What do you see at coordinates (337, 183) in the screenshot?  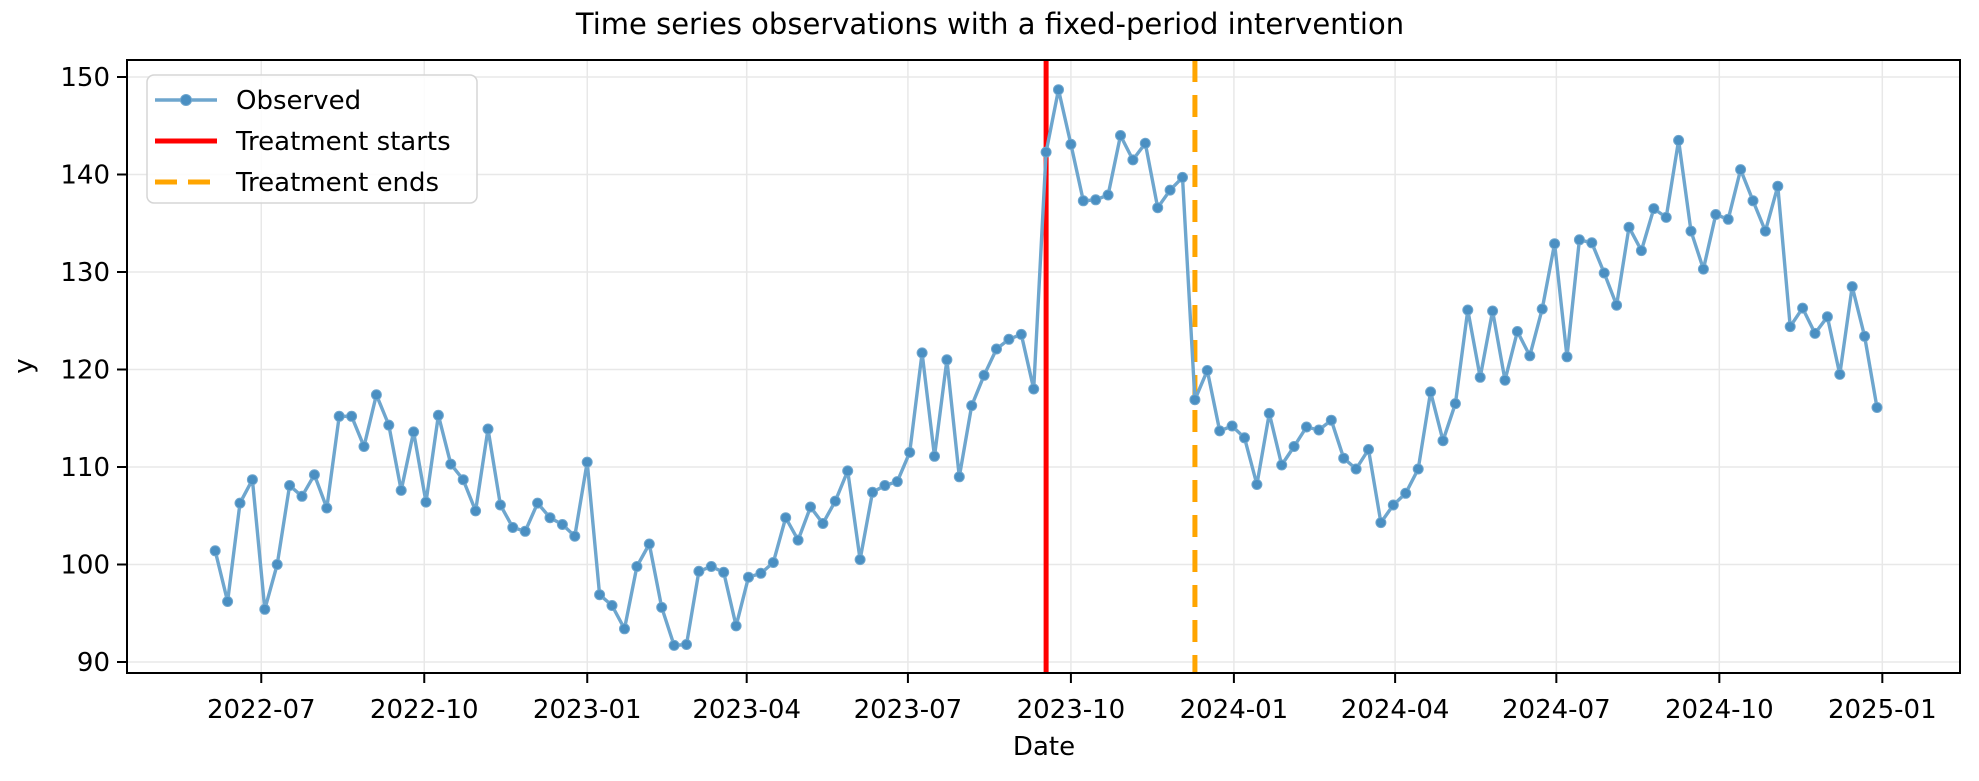 I see `legend-label-treatment-ends: Treatment ends` at bounding box center [337, 183].